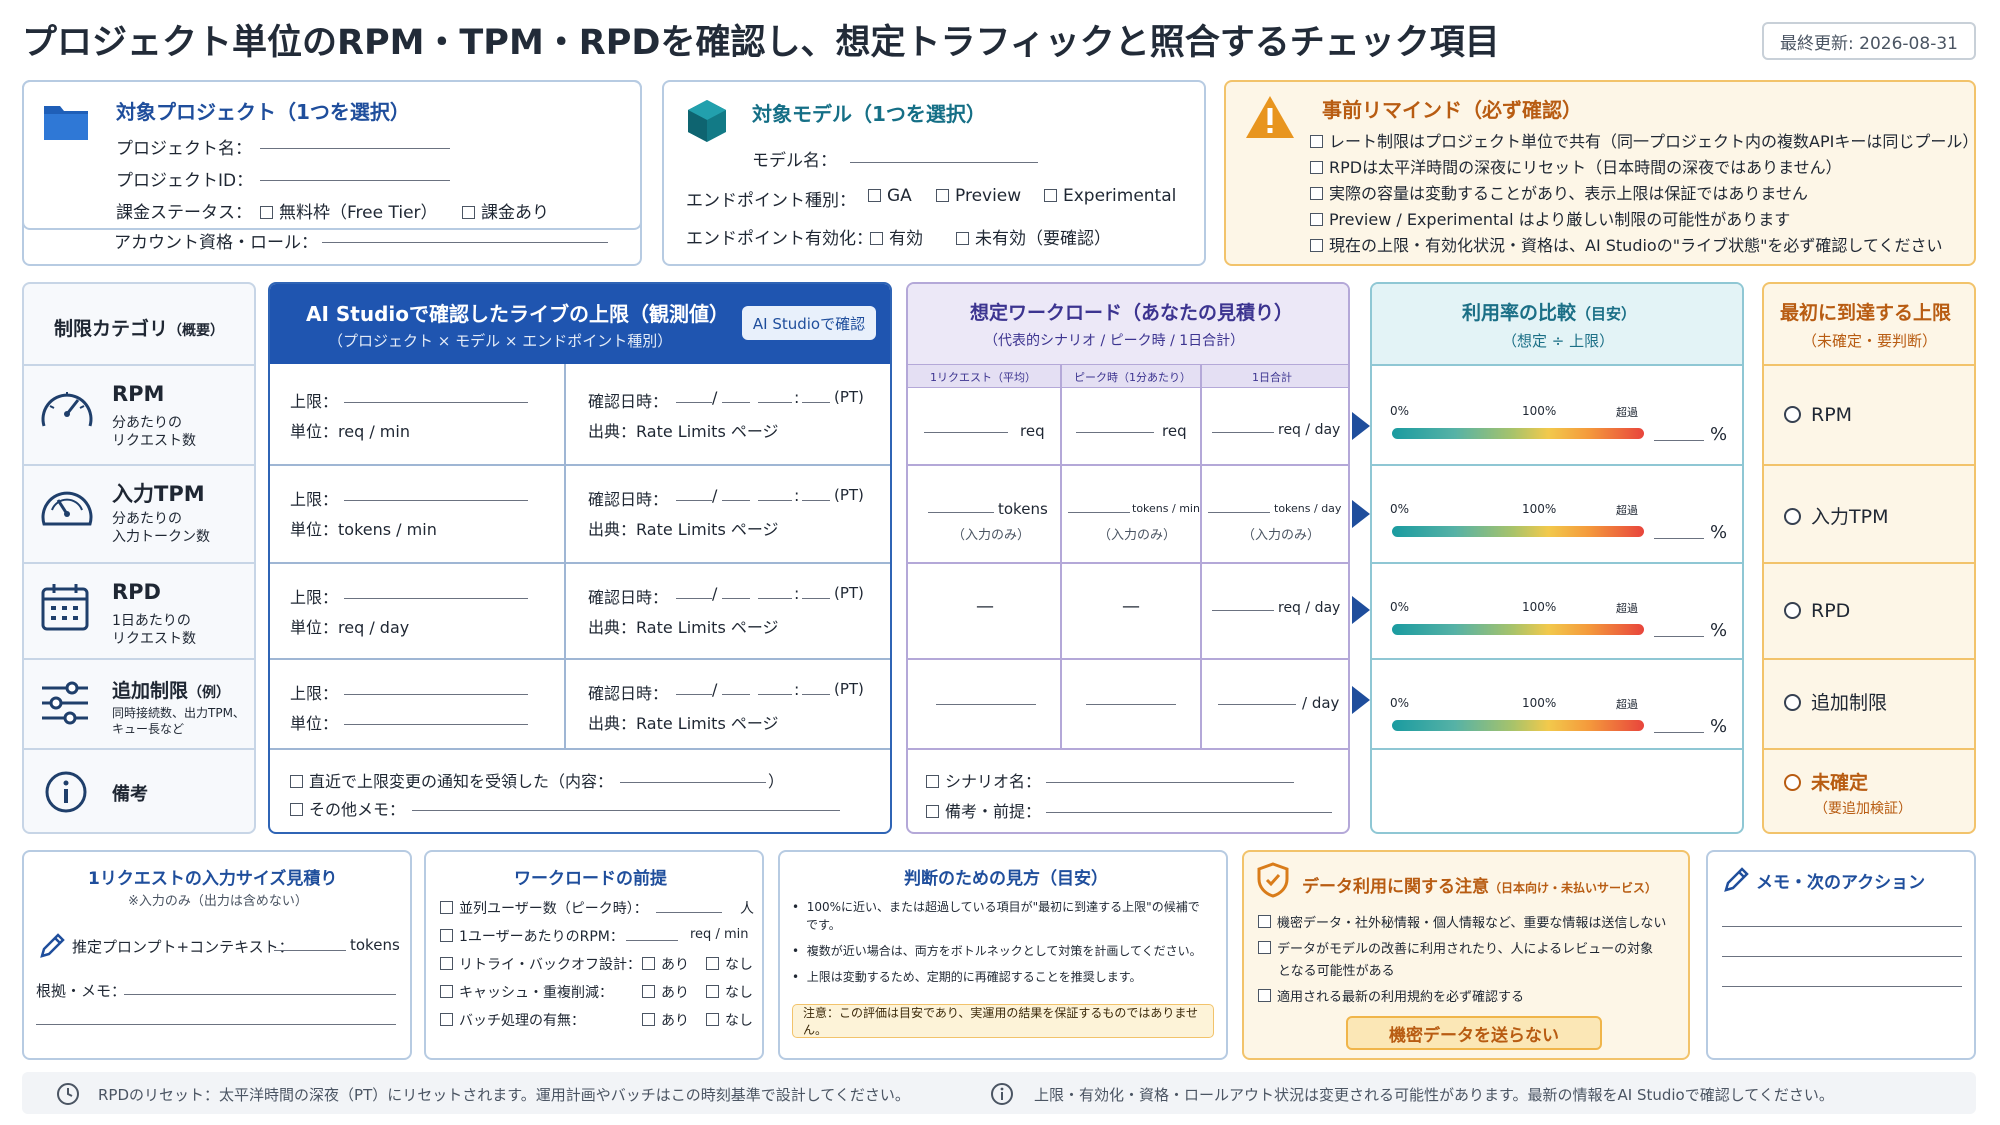  Describe the element at coordinates (665, 992) in the screenshot. I see `cache-yes: あり` at that location.